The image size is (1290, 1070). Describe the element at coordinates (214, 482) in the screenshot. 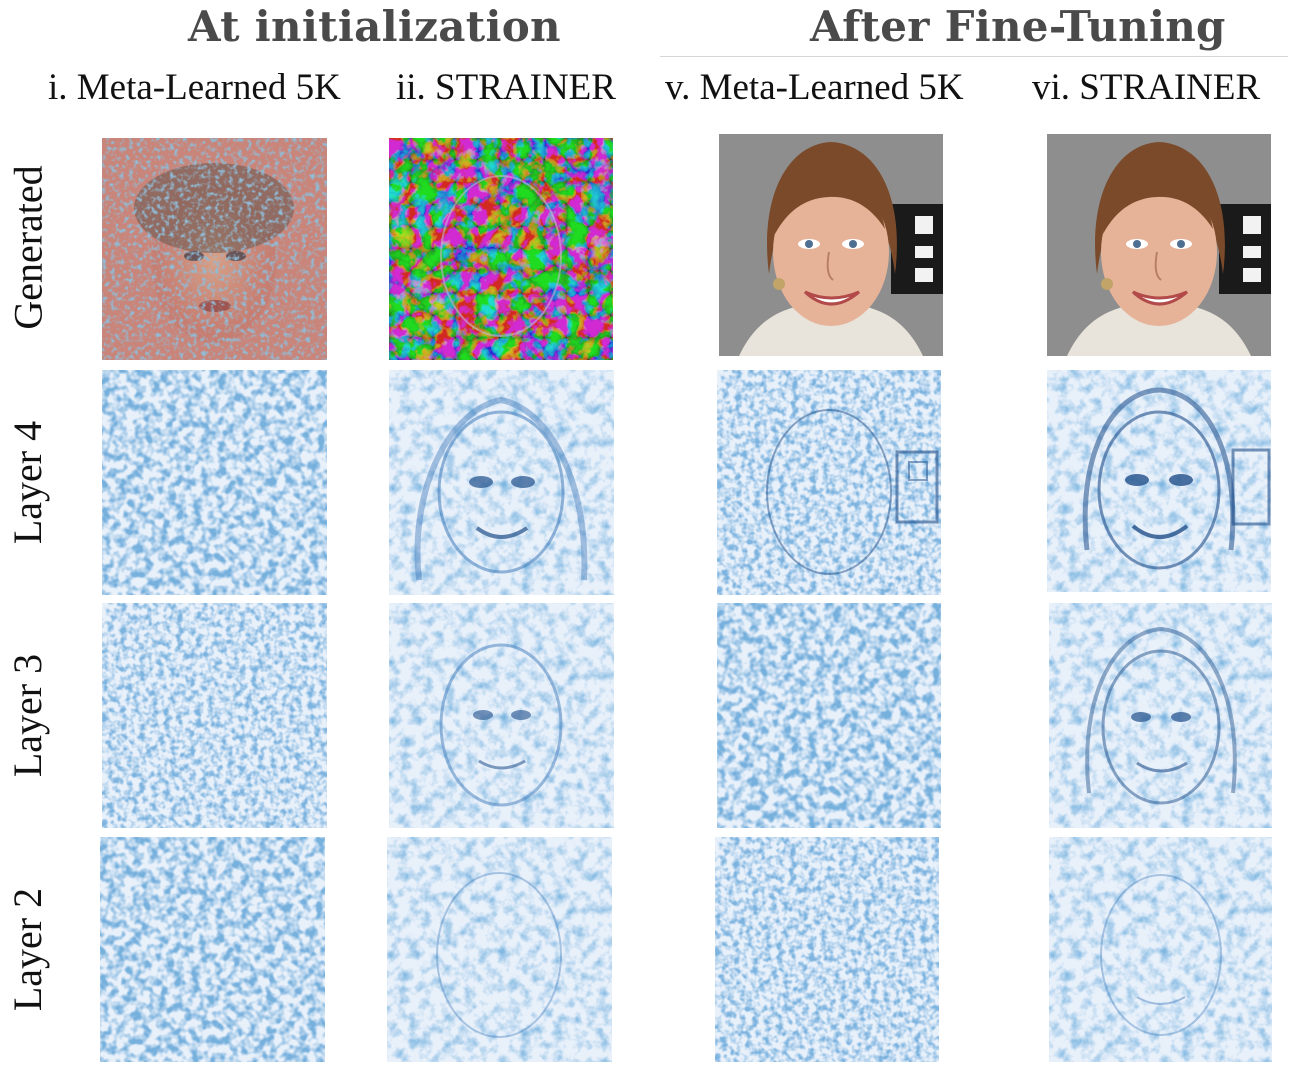

I see `layer4-meta-learned-init-feature-map` at that location.